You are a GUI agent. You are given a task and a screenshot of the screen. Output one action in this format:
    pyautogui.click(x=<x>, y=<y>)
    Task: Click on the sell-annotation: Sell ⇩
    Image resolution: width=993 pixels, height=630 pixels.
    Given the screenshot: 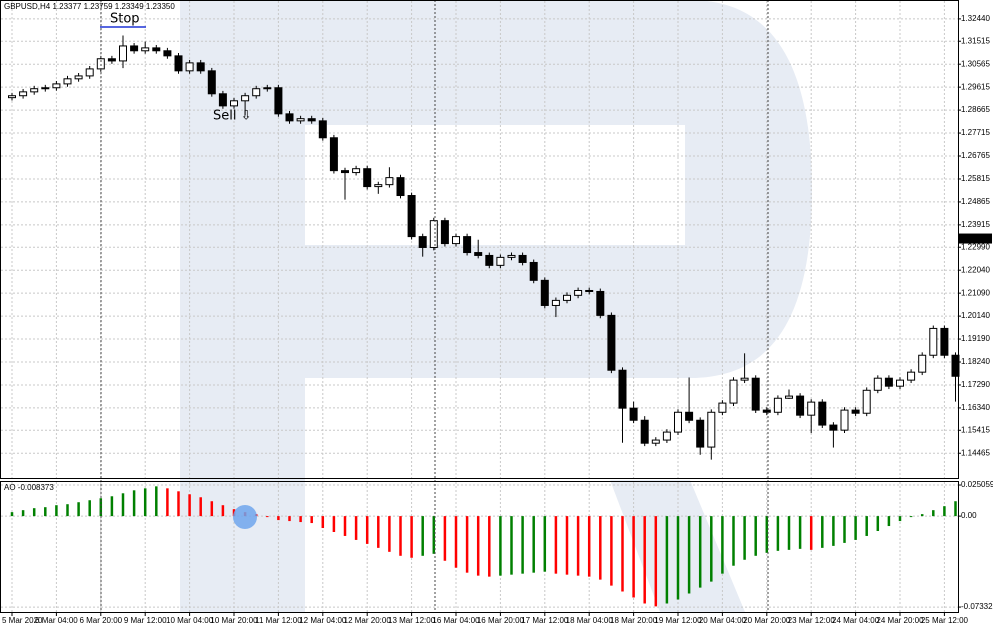 What is the action you would take?
    pyautogui.click(x=232, y=116)
    